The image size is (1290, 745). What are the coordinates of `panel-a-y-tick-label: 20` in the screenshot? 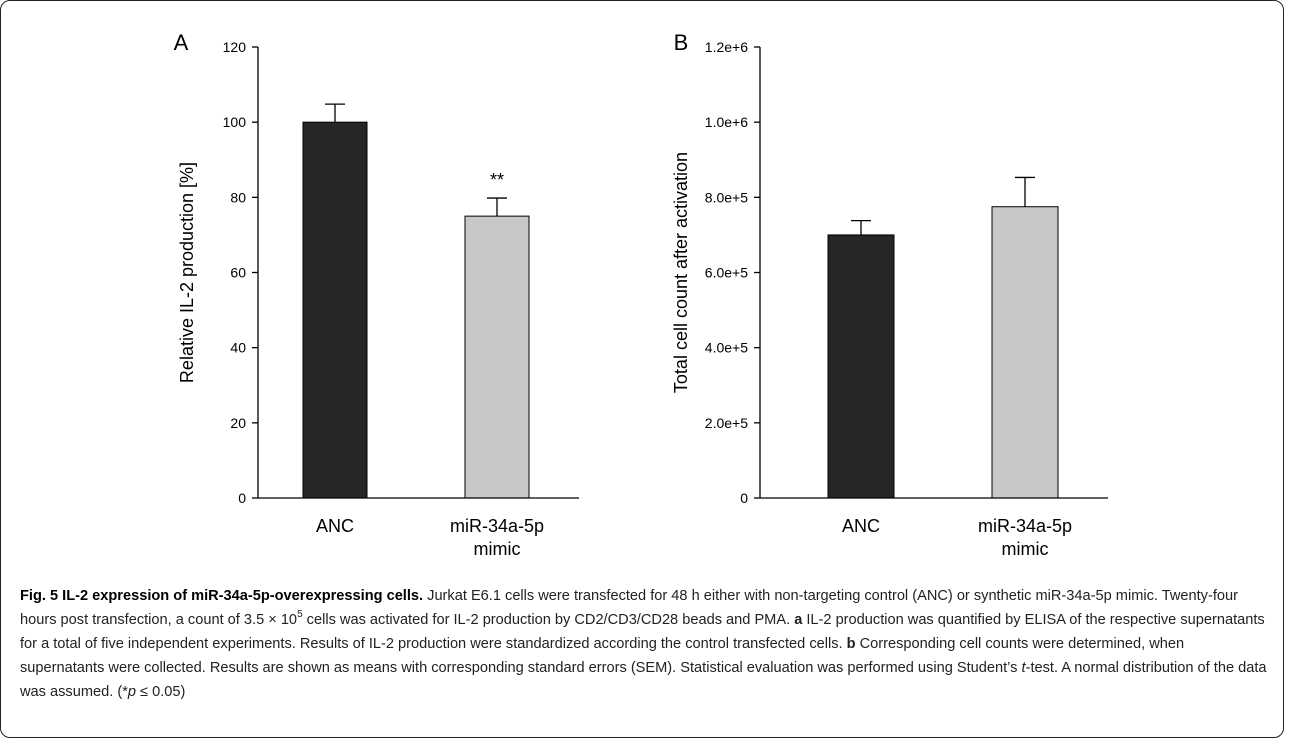 It's located at (238, 423).